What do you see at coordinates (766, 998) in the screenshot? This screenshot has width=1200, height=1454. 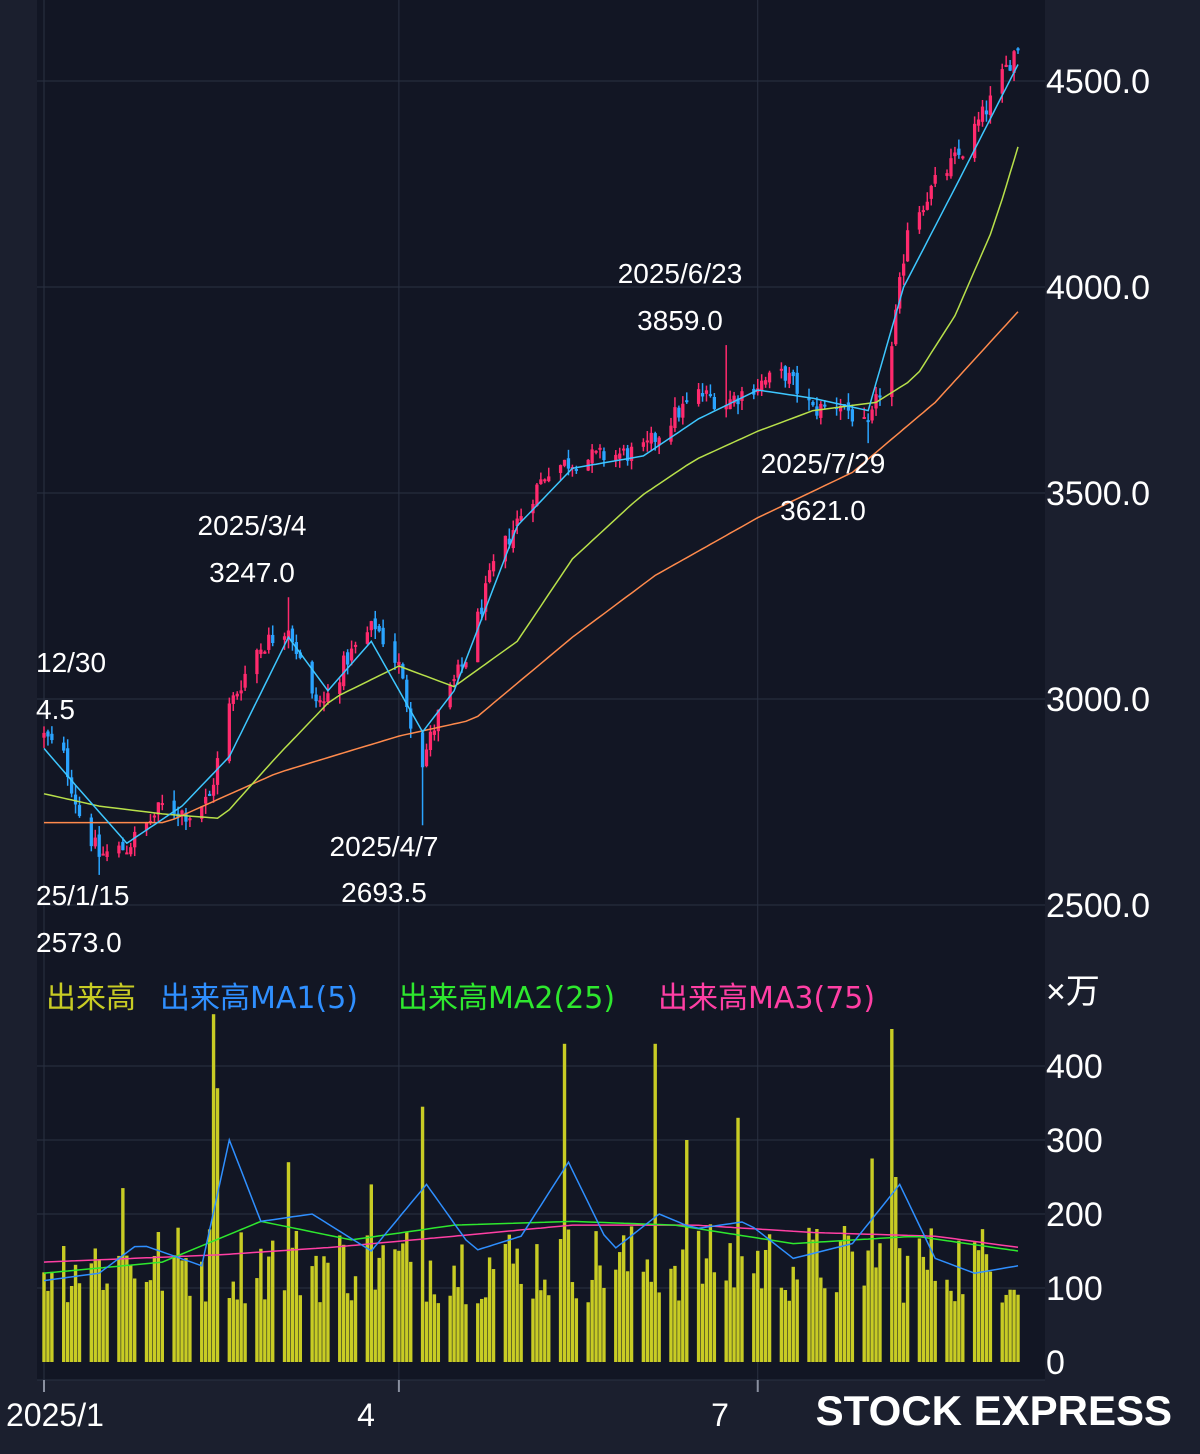 I see `legend-volume-ma3: 出来高MA3(75)` at bounding box center [766, 998].